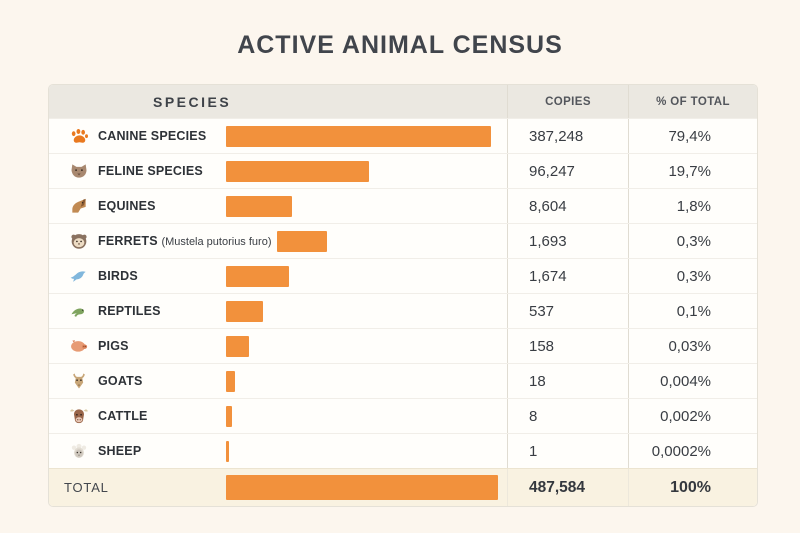  What do you see at coordinates (692, 311) in the screenshot?
I see `pct-value: 0,1%` at bounding box center [692, 311].